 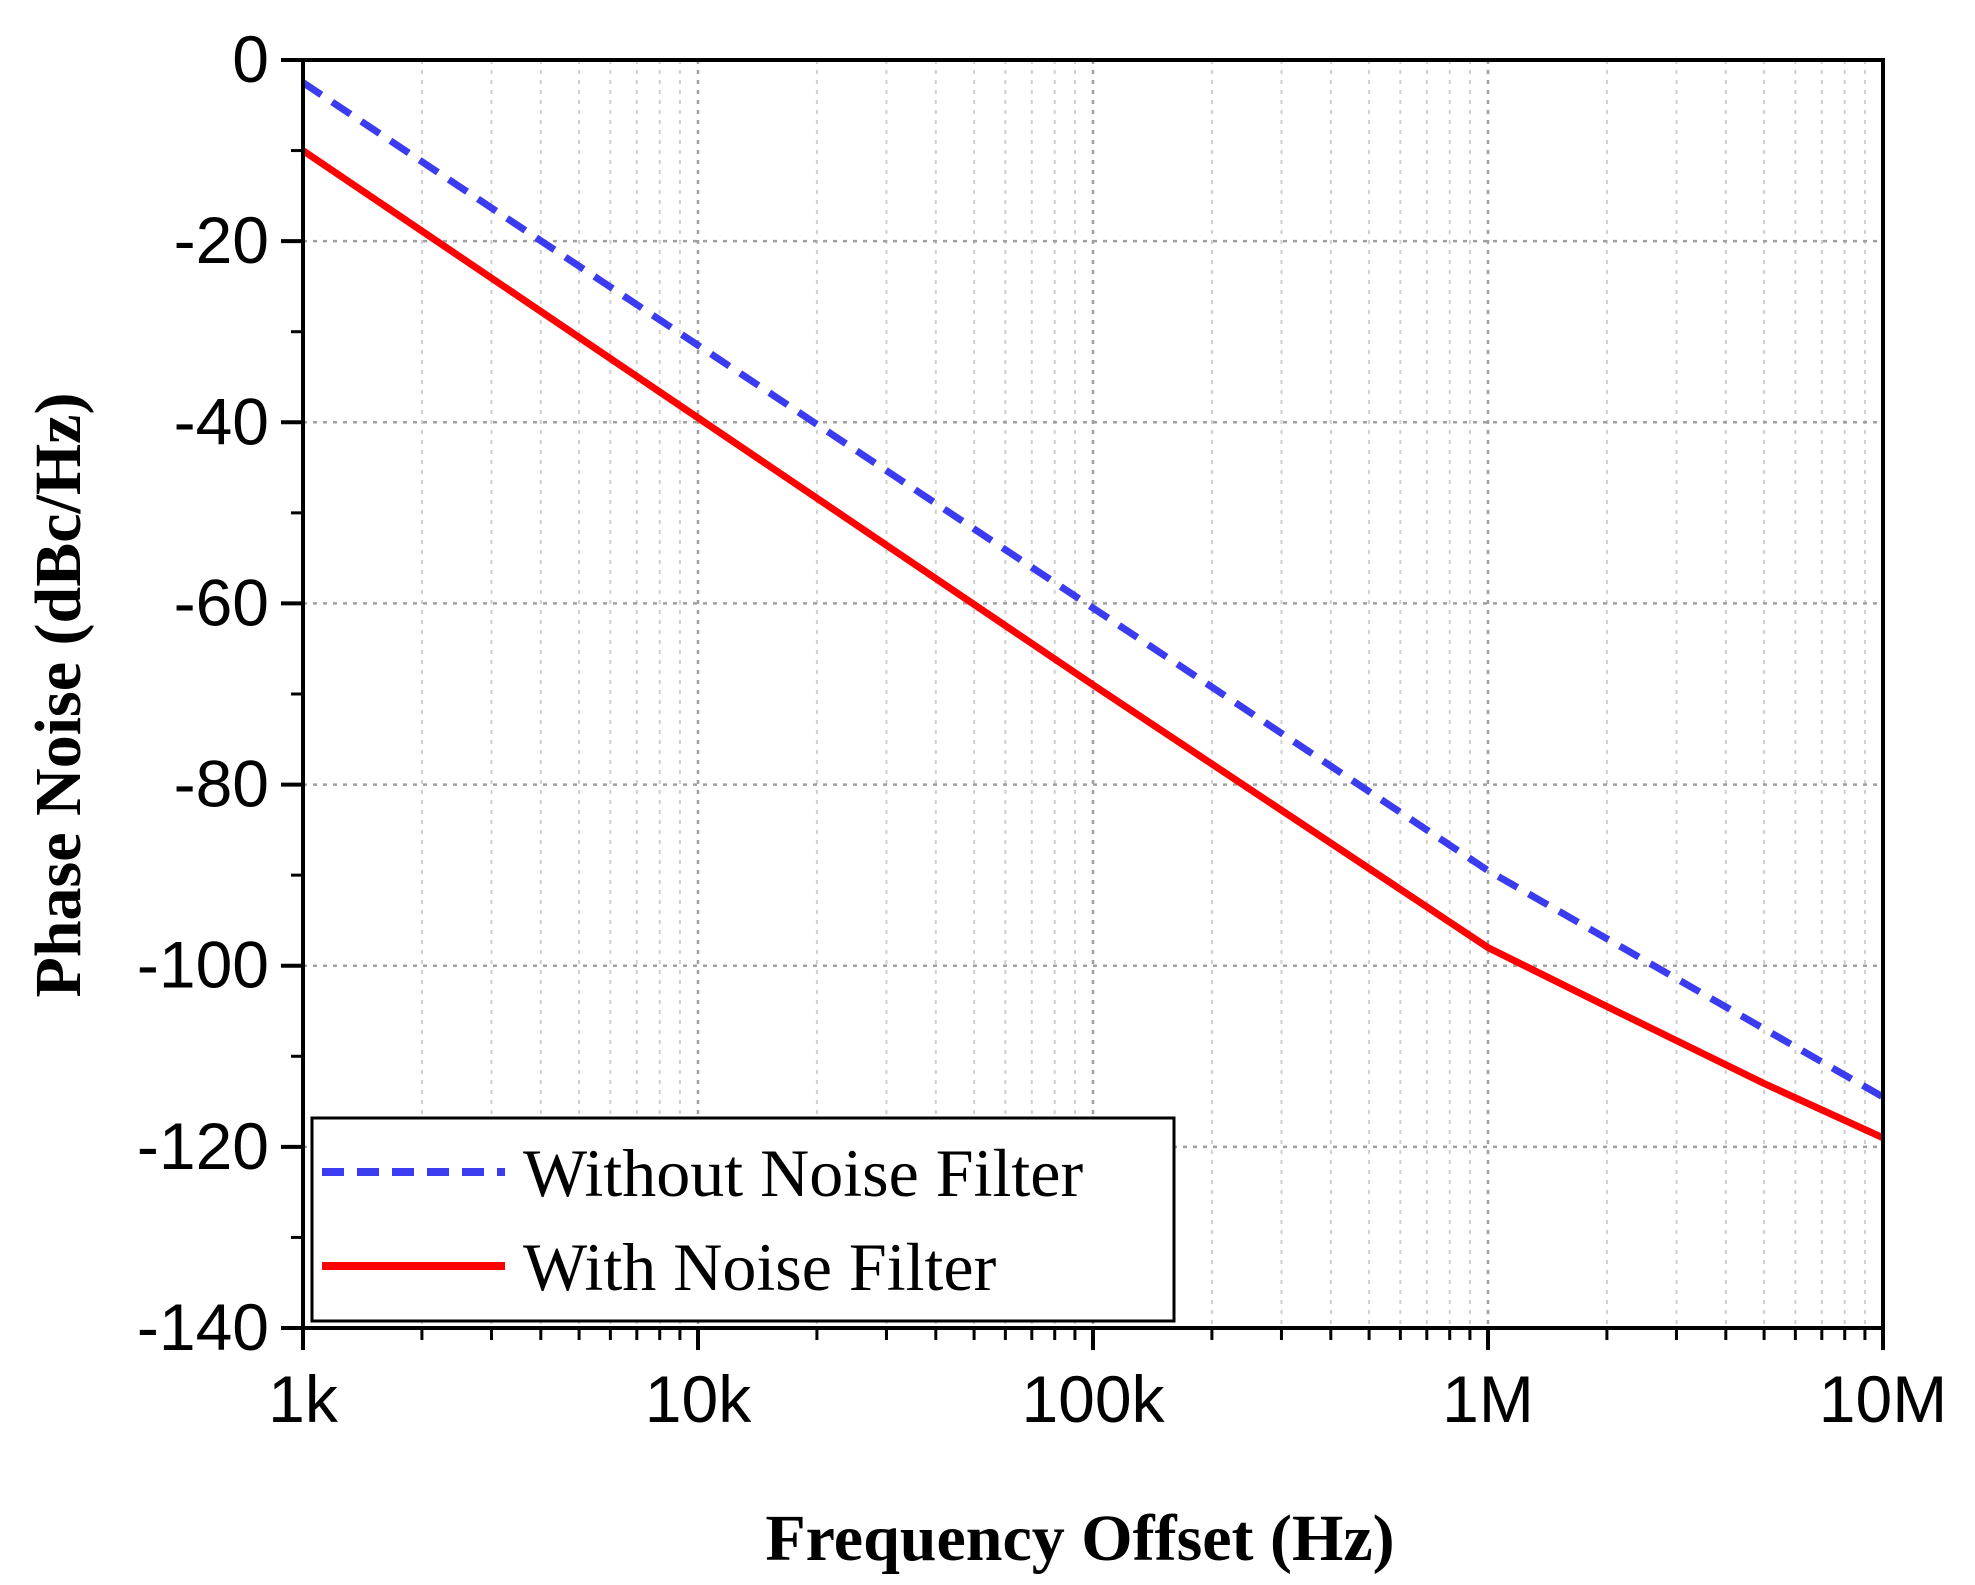 I want to click on y-tick-label: -100, so click(x=203, y=965).